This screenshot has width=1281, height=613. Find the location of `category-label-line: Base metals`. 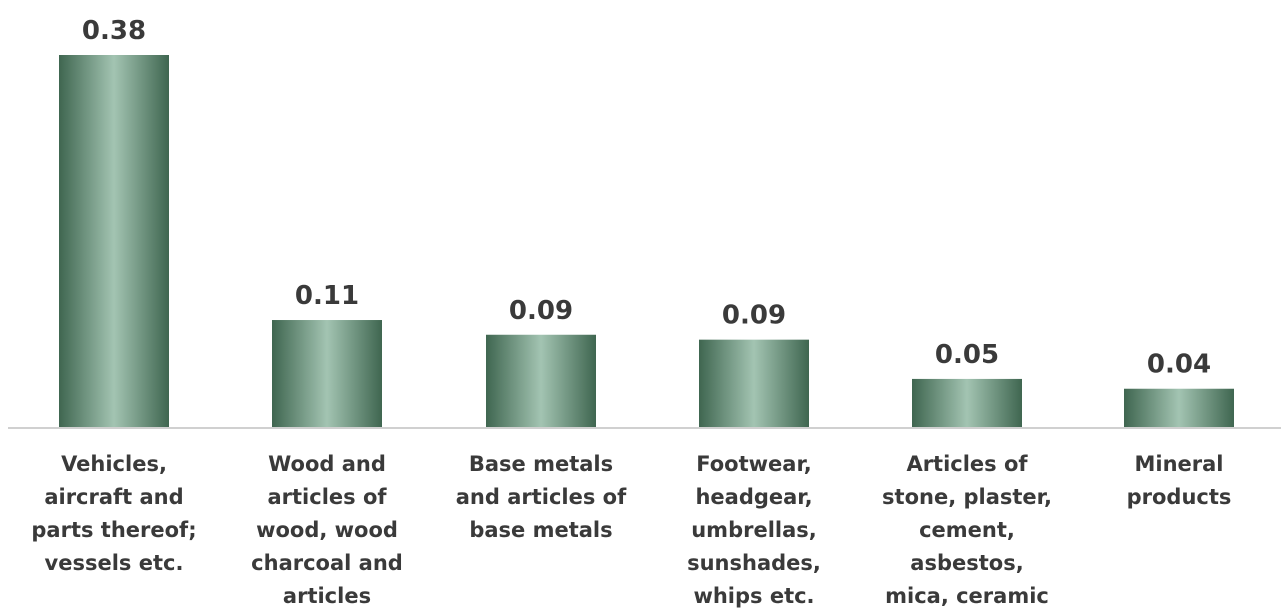

category-label-line: Base metals is located at coordinates (541, 464).